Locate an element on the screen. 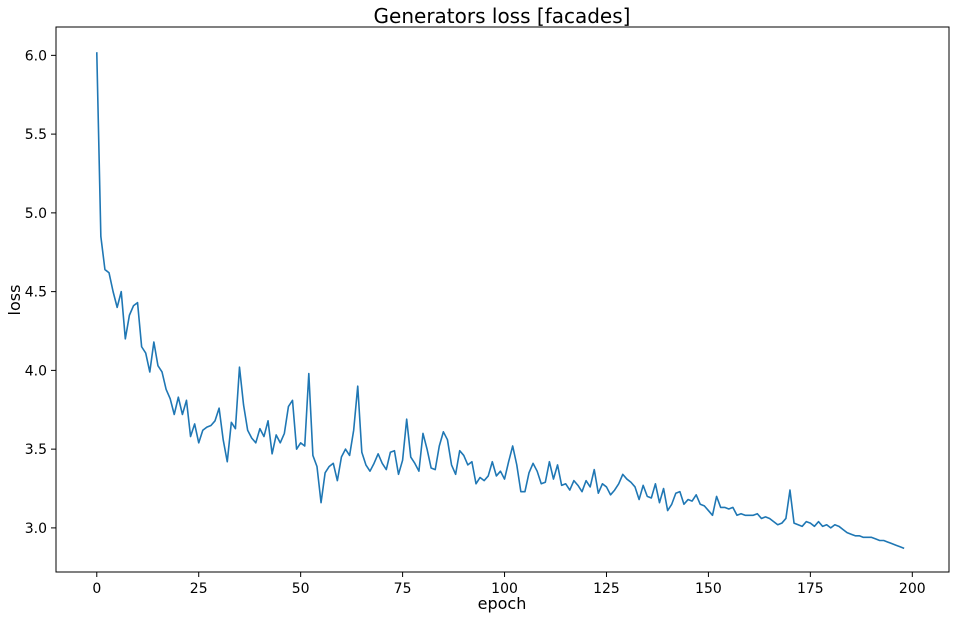 This screenshot has width=955, height=619. y-tick-label: 3.0 is located at coordinates (36, 529).